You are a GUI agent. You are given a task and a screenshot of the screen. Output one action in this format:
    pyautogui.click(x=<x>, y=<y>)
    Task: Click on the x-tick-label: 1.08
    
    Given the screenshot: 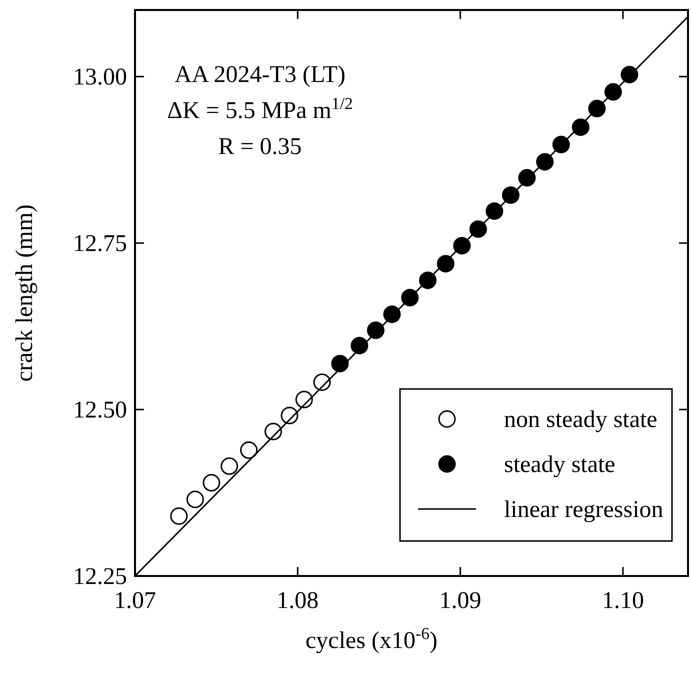 What is the action you would take?
    pyautogui.click(x=297, y=601)
    